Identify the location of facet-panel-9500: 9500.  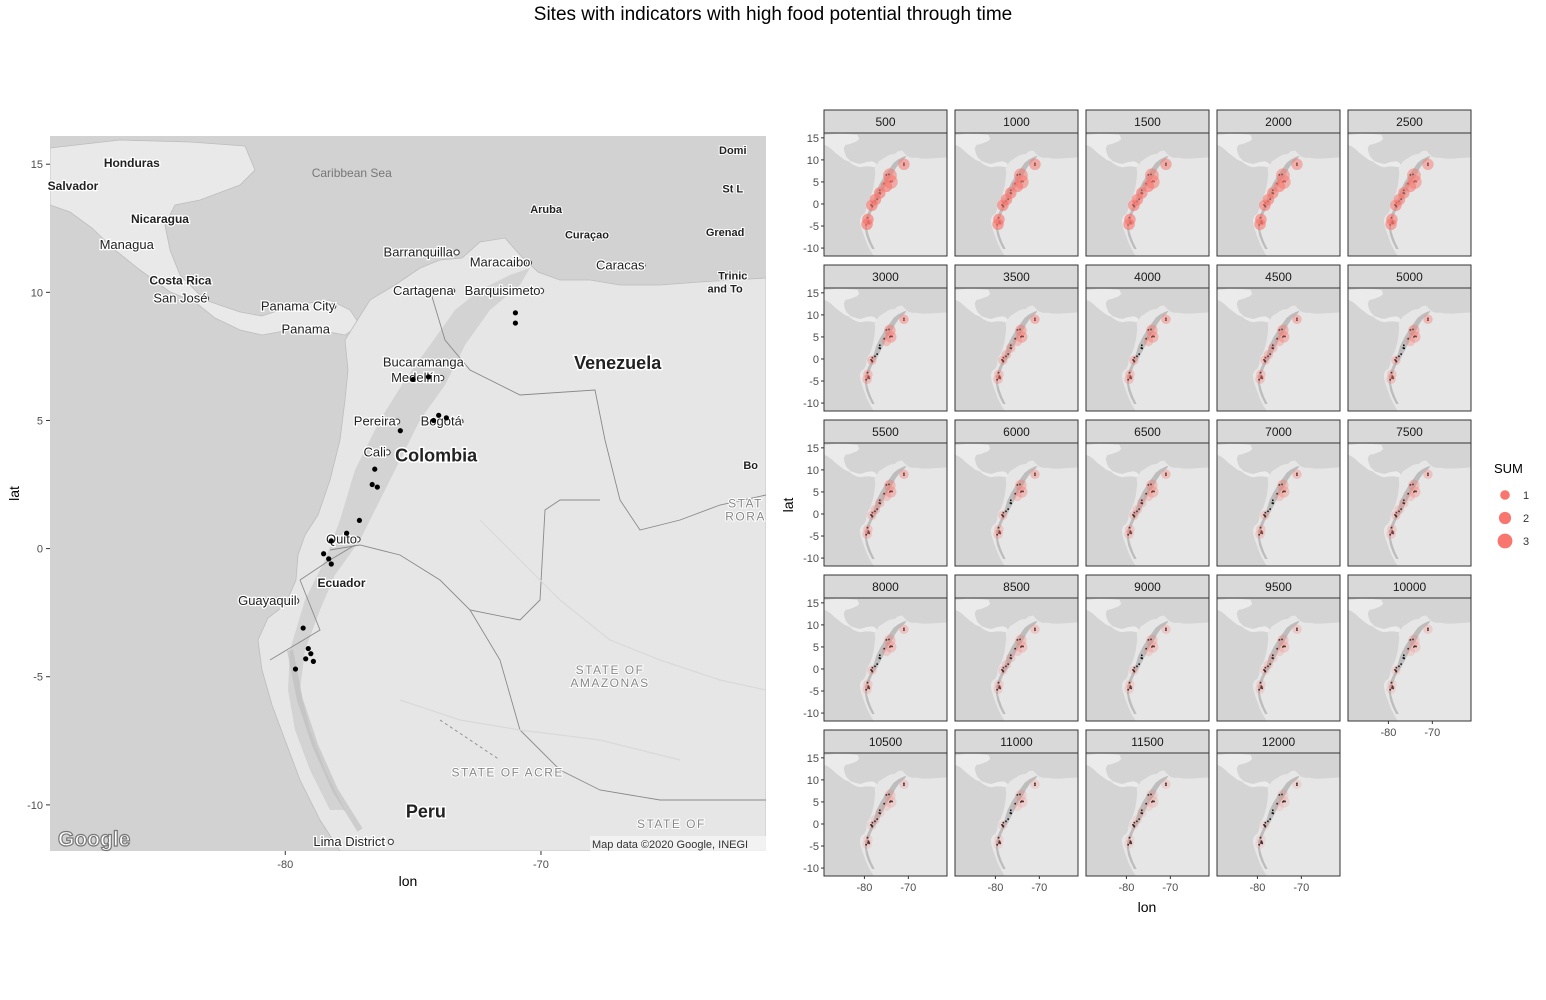
(1278, 648).